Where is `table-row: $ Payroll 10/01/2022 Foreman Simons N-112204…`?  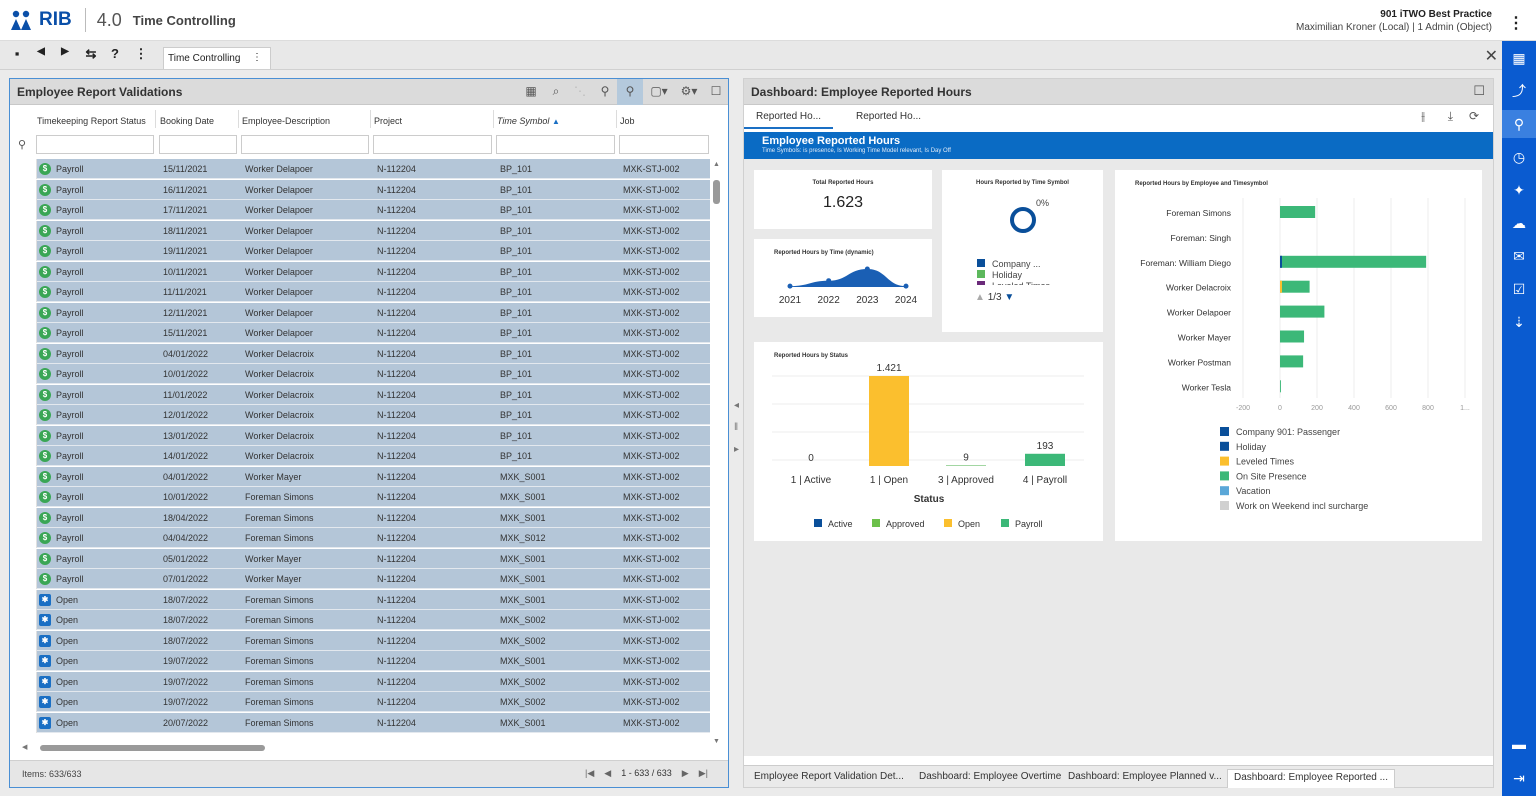
table-row: $ Payroll 10/01/2022 Foreman Simons N-112204… is located at coordinates (363, 497).